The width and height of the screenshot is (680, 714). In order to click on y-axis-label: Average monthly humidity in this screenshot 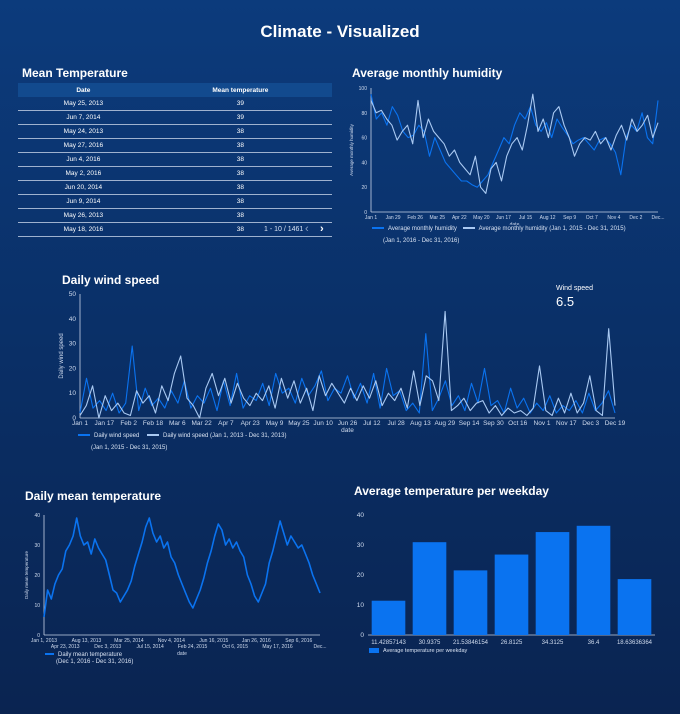, I will do `click(351, 149)`.